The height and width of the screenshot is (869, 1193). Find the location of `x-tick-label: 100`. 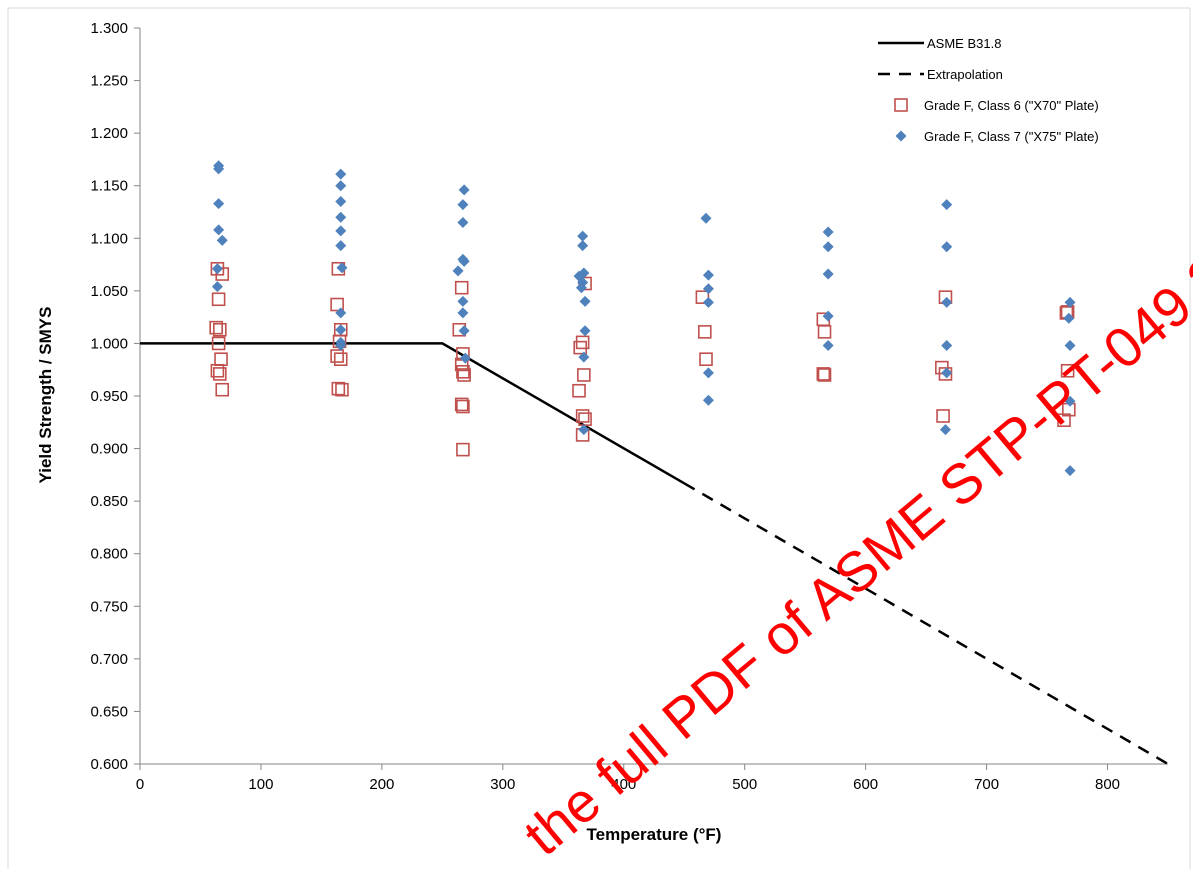

x-tick-label: 100 is located at coordinates (260, 784).